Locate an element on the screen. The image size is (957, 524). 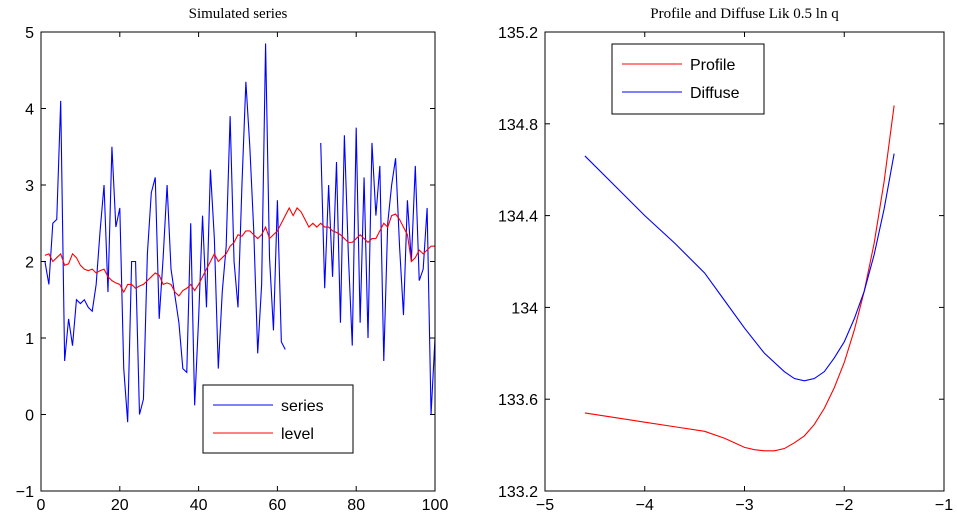
x-tick-label: −3 is located at coordinates (744, 505).